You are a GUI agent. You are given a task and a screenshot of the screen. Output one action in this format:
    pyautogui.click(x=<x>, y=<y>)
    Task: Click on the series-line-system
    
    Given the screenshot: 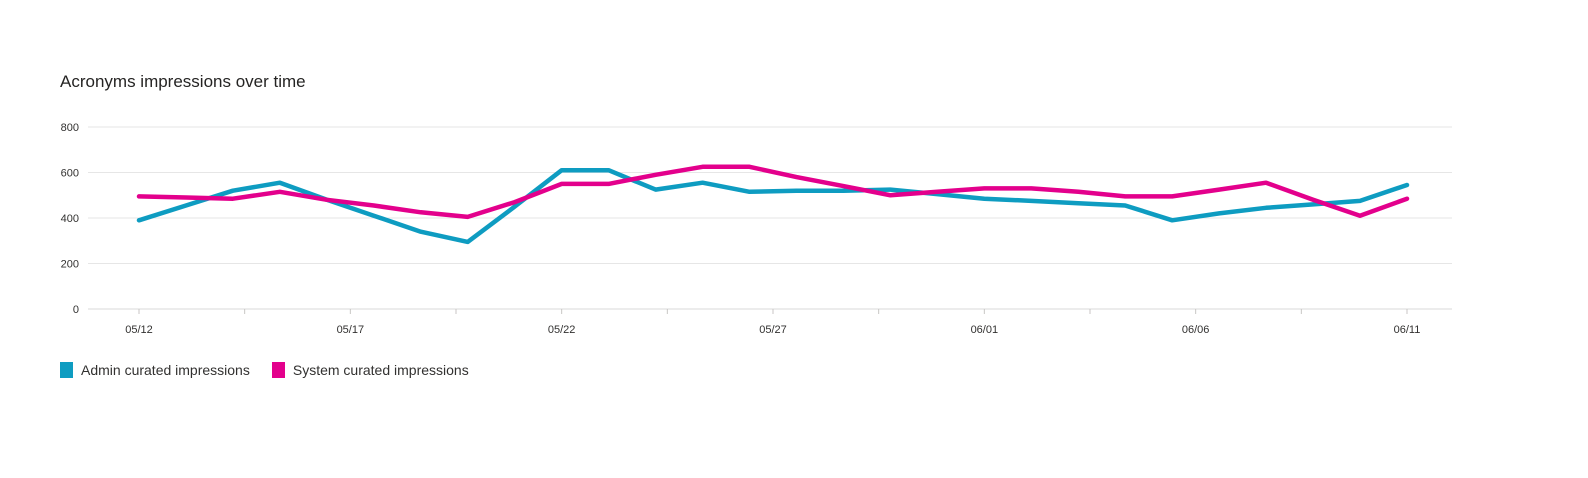 What is the action you would take?
    pyautogui.click(x=773, y=192)
    